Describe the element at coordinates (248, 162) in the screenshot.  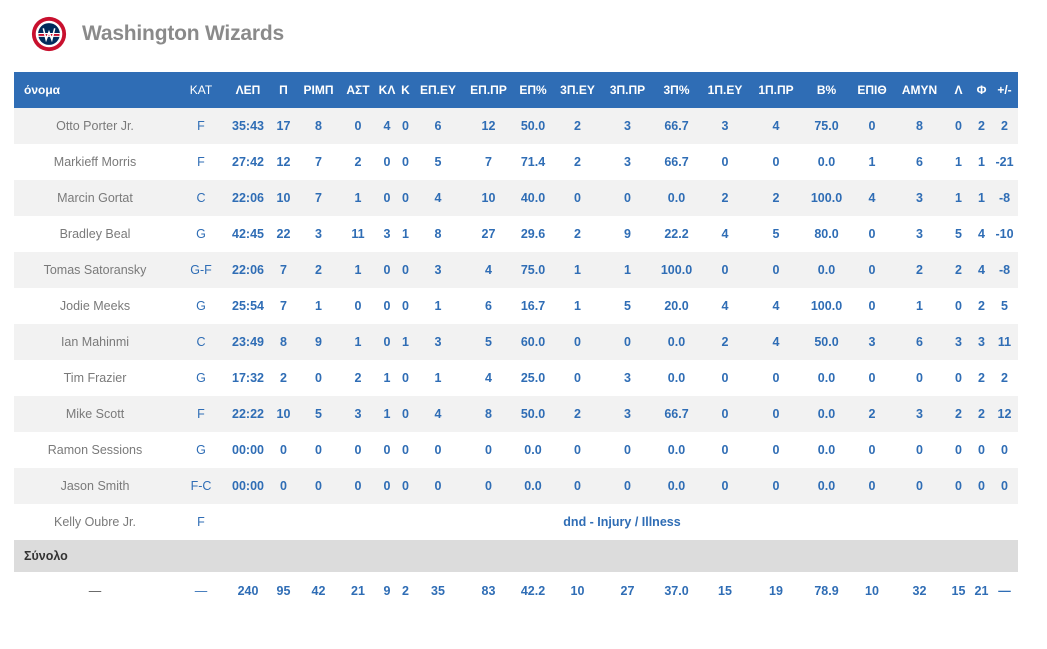
I see `stat-cell: 27:42` at that location.